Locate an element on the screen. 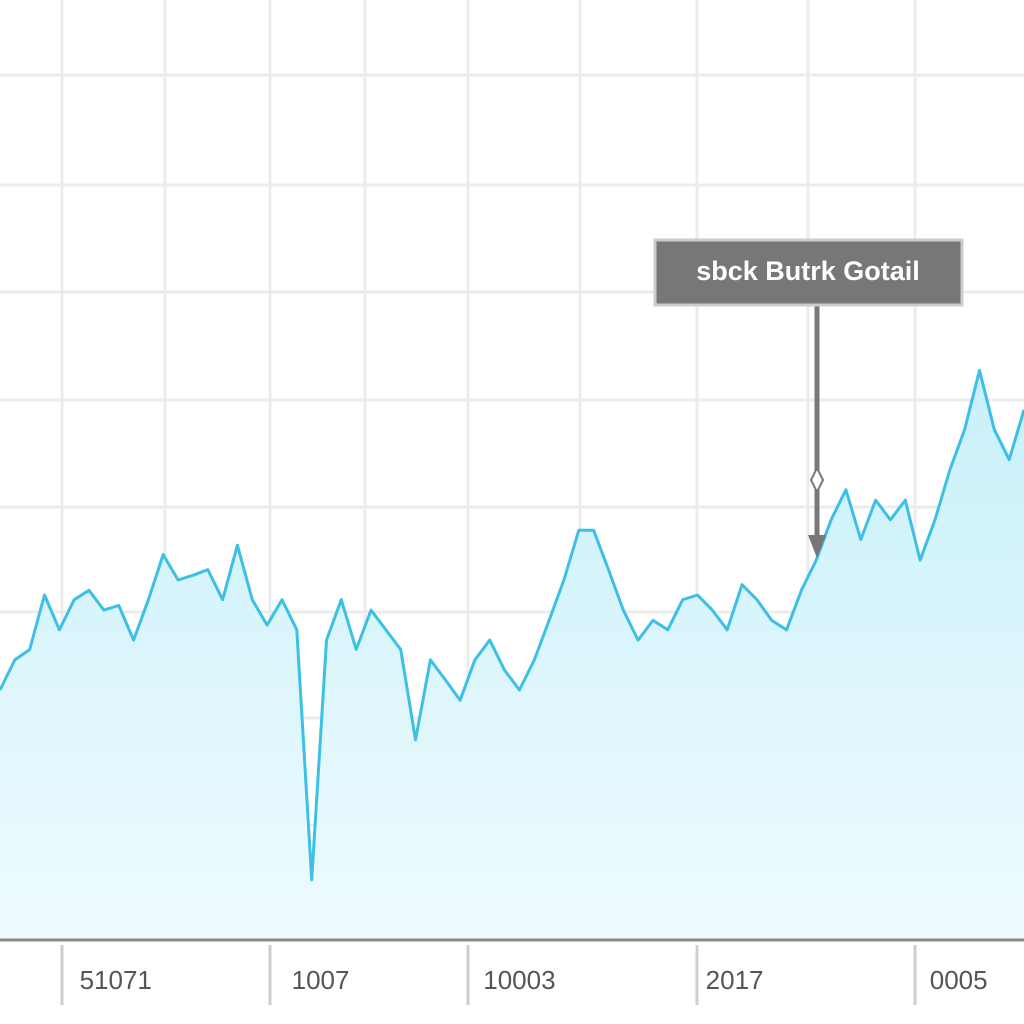 The image size is (1024, 1024). x-tick-label: 10003 is located at coordinates (519, 980).